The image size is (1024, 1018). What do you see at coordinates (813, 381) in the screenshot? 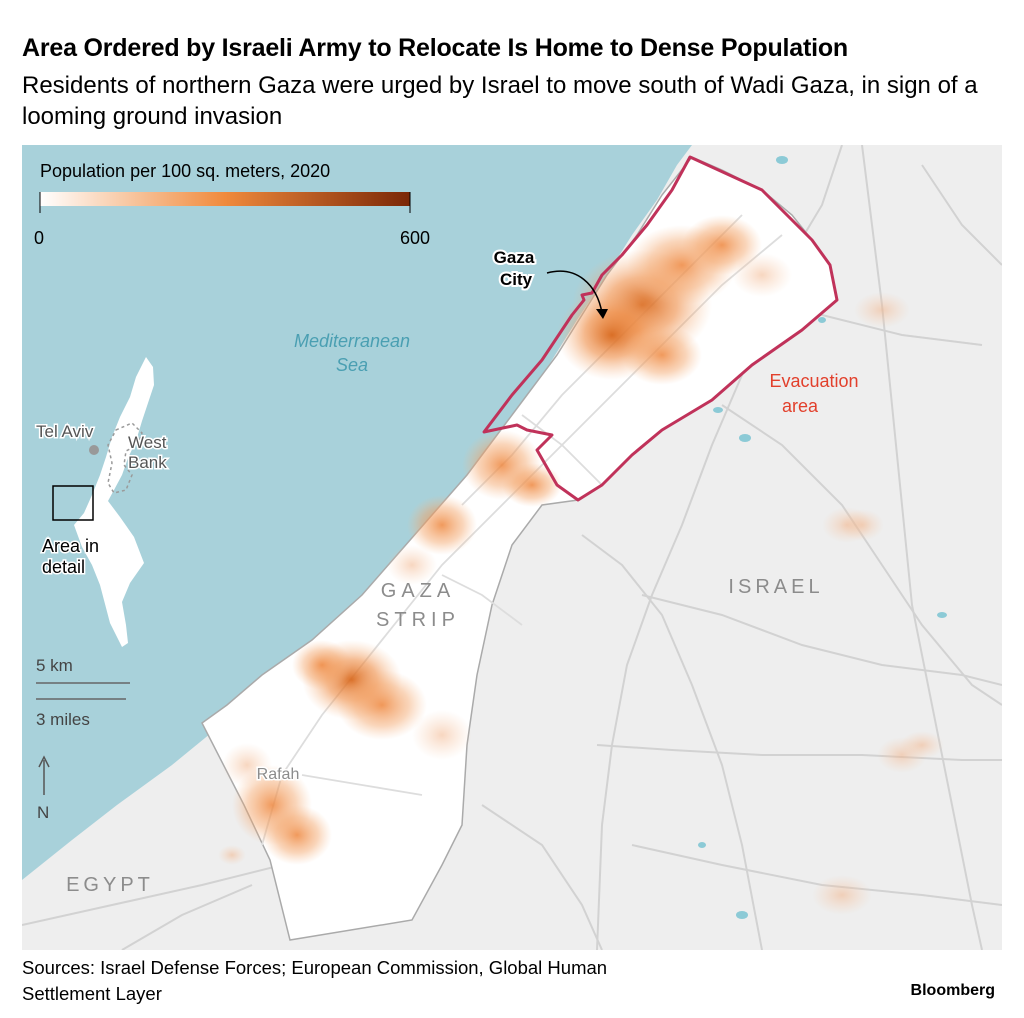
I see `evacuation-area-label: Evacuation` at bounding box center [813, 381].